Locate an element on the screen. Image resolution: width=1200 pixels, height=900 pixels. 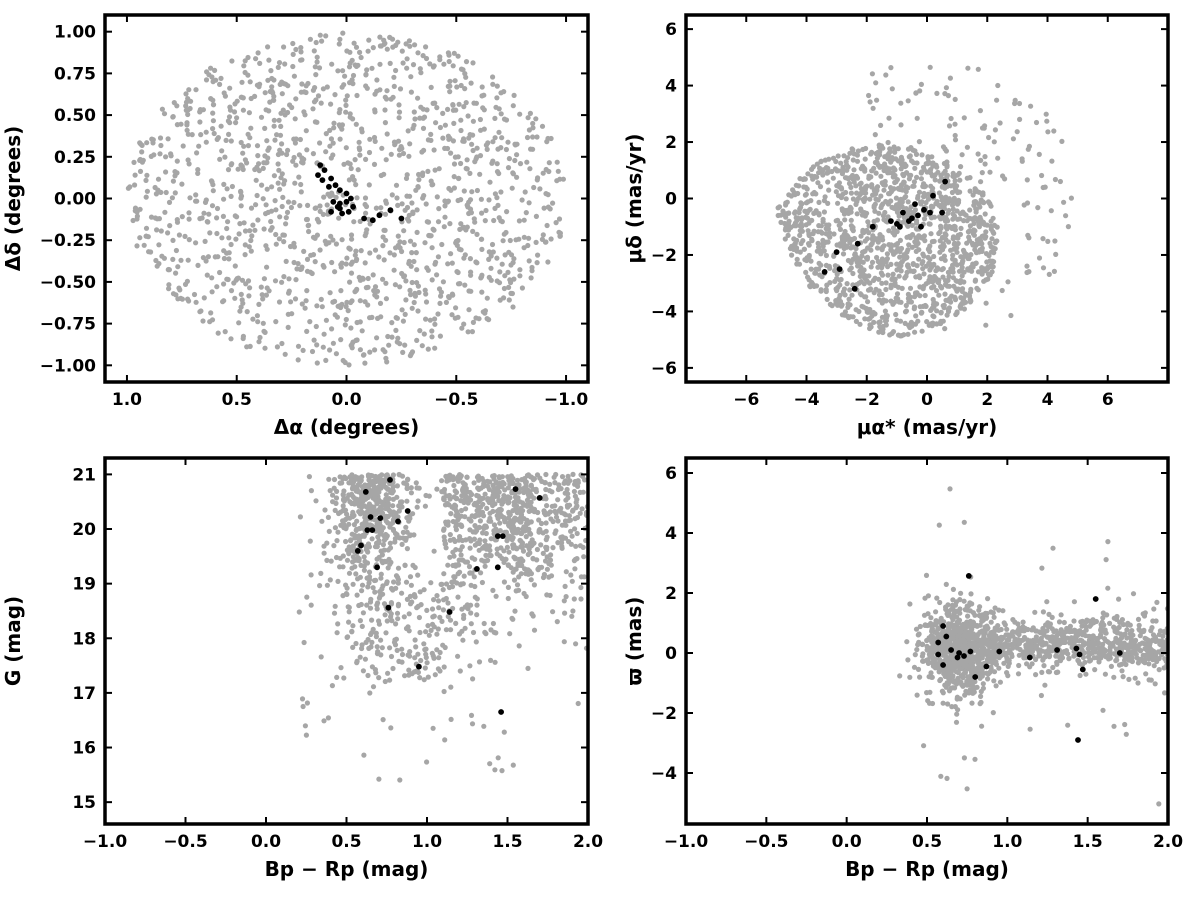
y-tick-label: 0.50 is located at coordinates (75, 116).